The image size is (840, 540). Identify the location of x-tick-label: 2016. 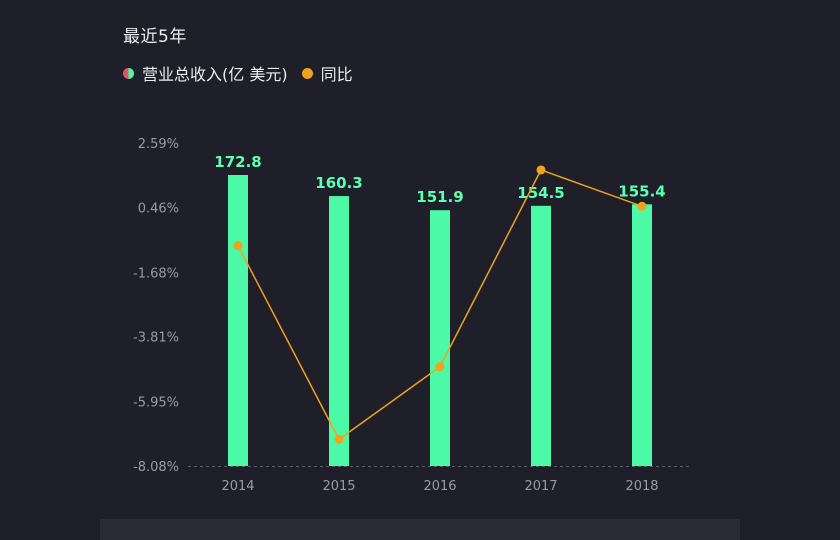
(439, 486).